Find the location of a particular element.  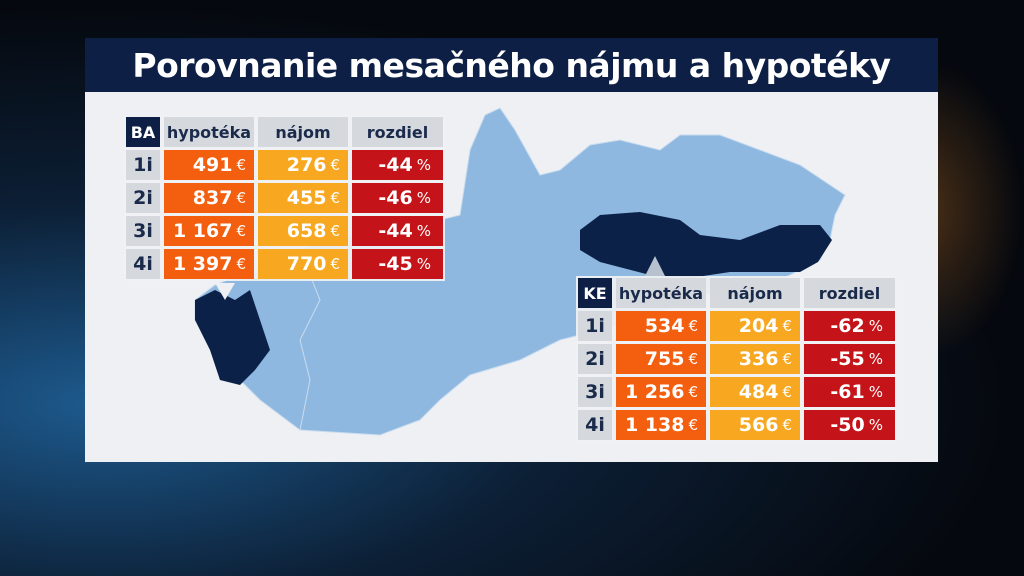

city-code: BA is located at coordinates (143, 132).